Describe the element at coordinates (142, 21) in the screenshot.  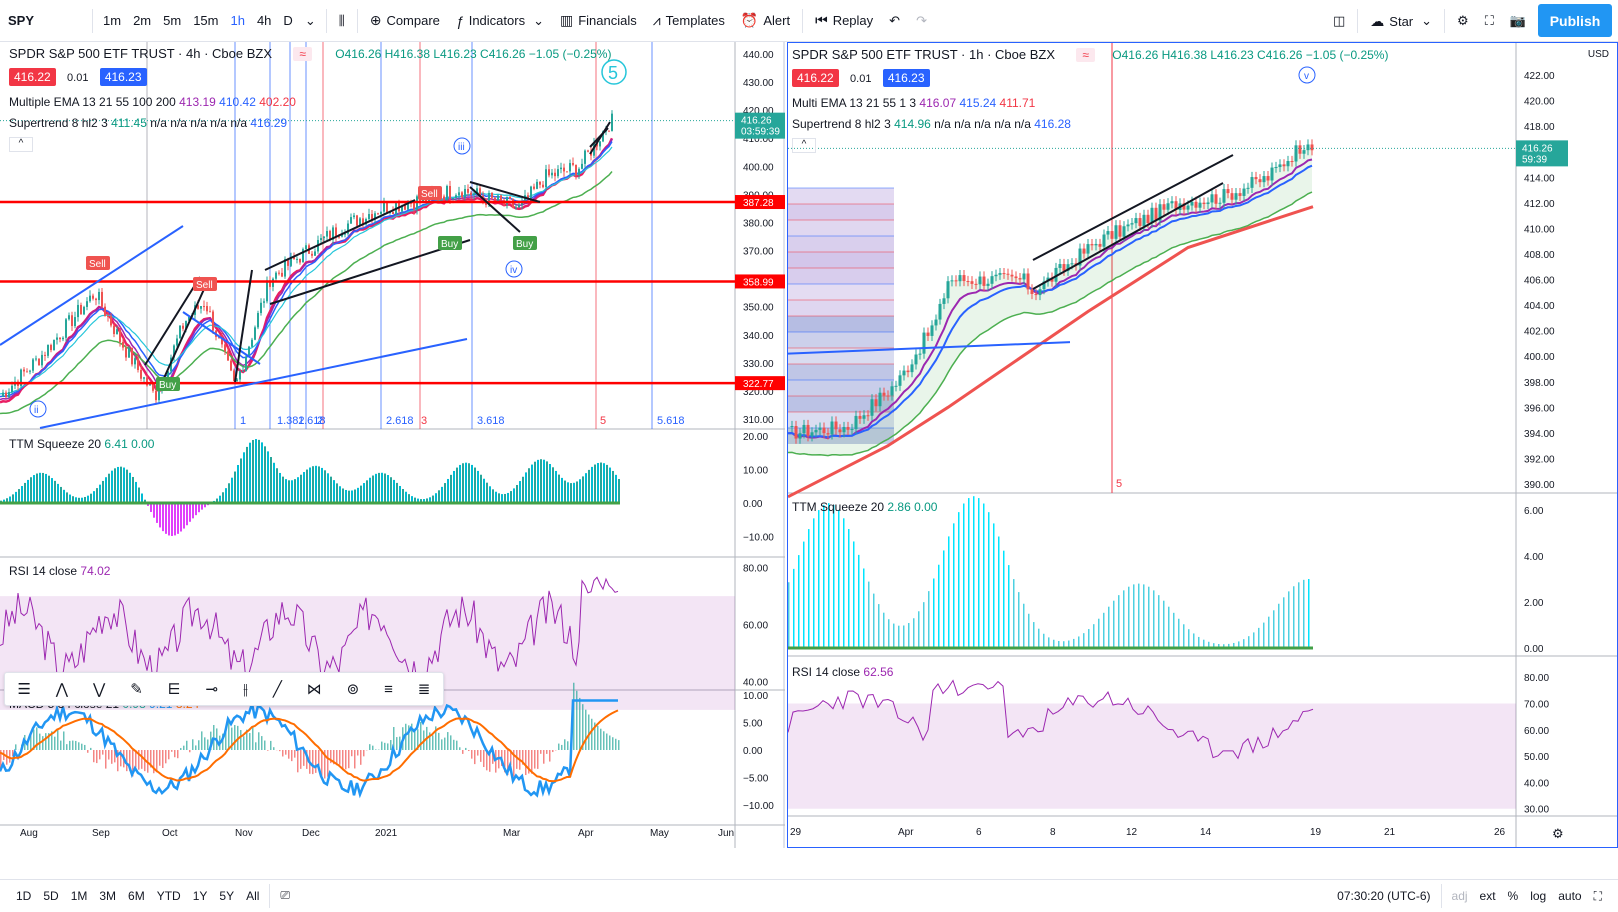
I see `interval-2m: 2m` at that location.